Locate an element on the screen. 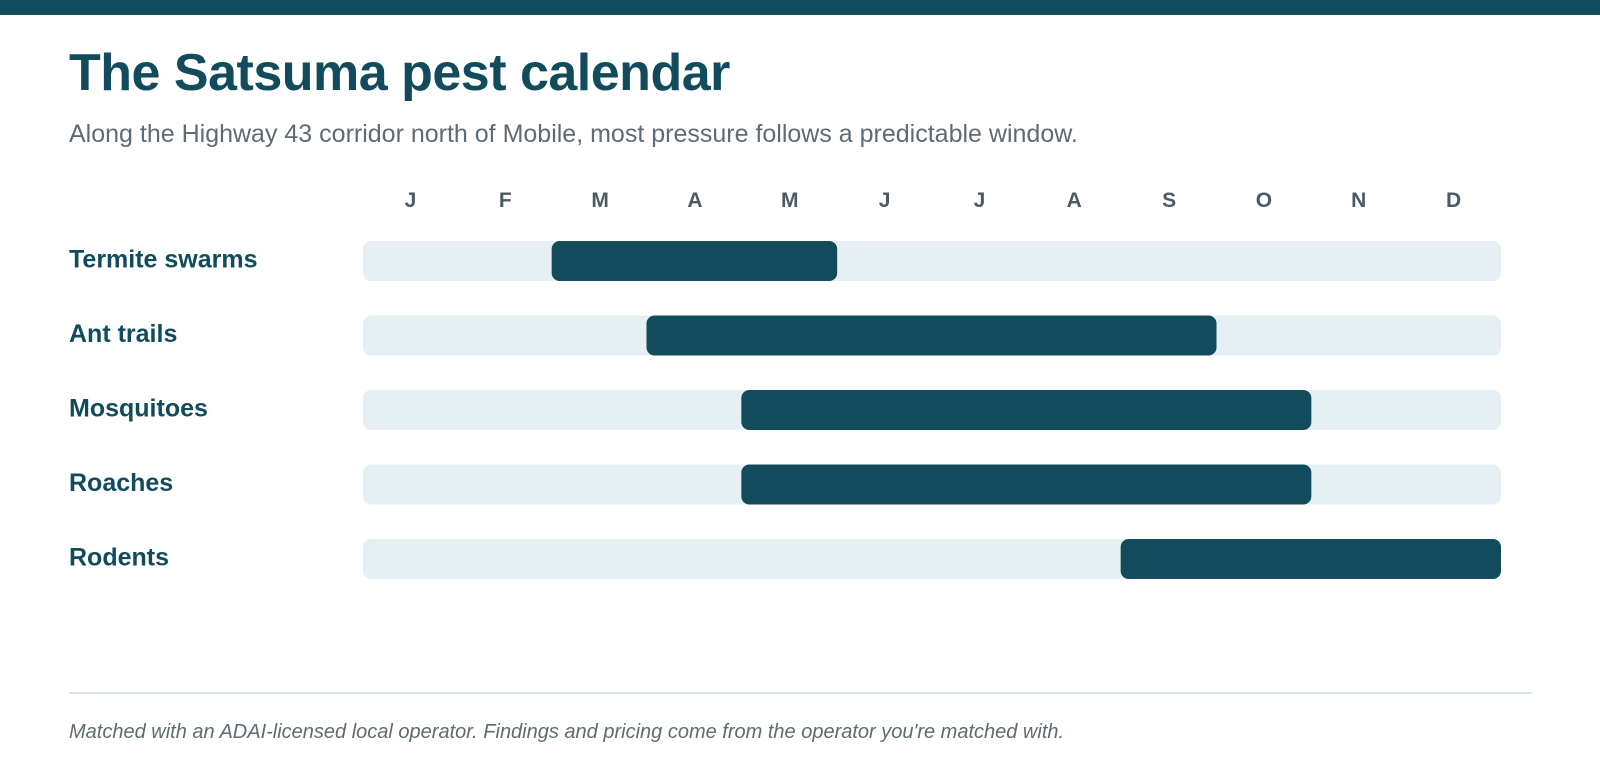  pest-row-label: Mosquitoes is located at coordinates (138, 409).